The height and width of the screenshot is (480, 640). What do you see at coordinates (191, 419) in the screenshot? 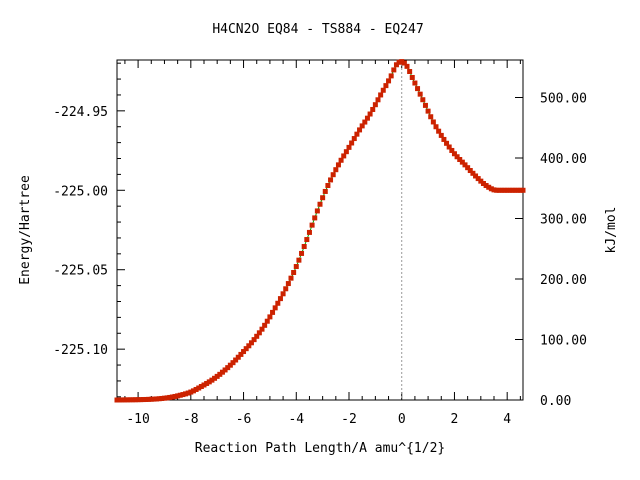
I see `x-tick-label: -8` at bounding box center [191, 419].